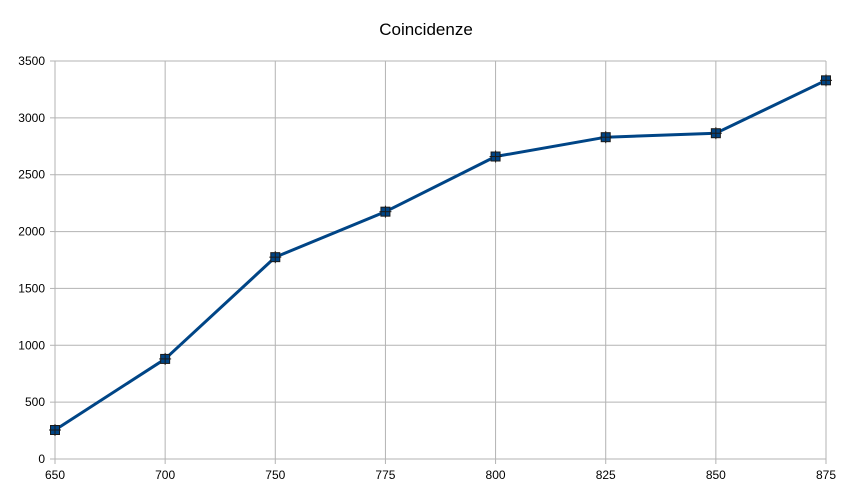 This screenshot has width=852, height=493. I want to click on y-tick-label: 500, so click(35, 402).